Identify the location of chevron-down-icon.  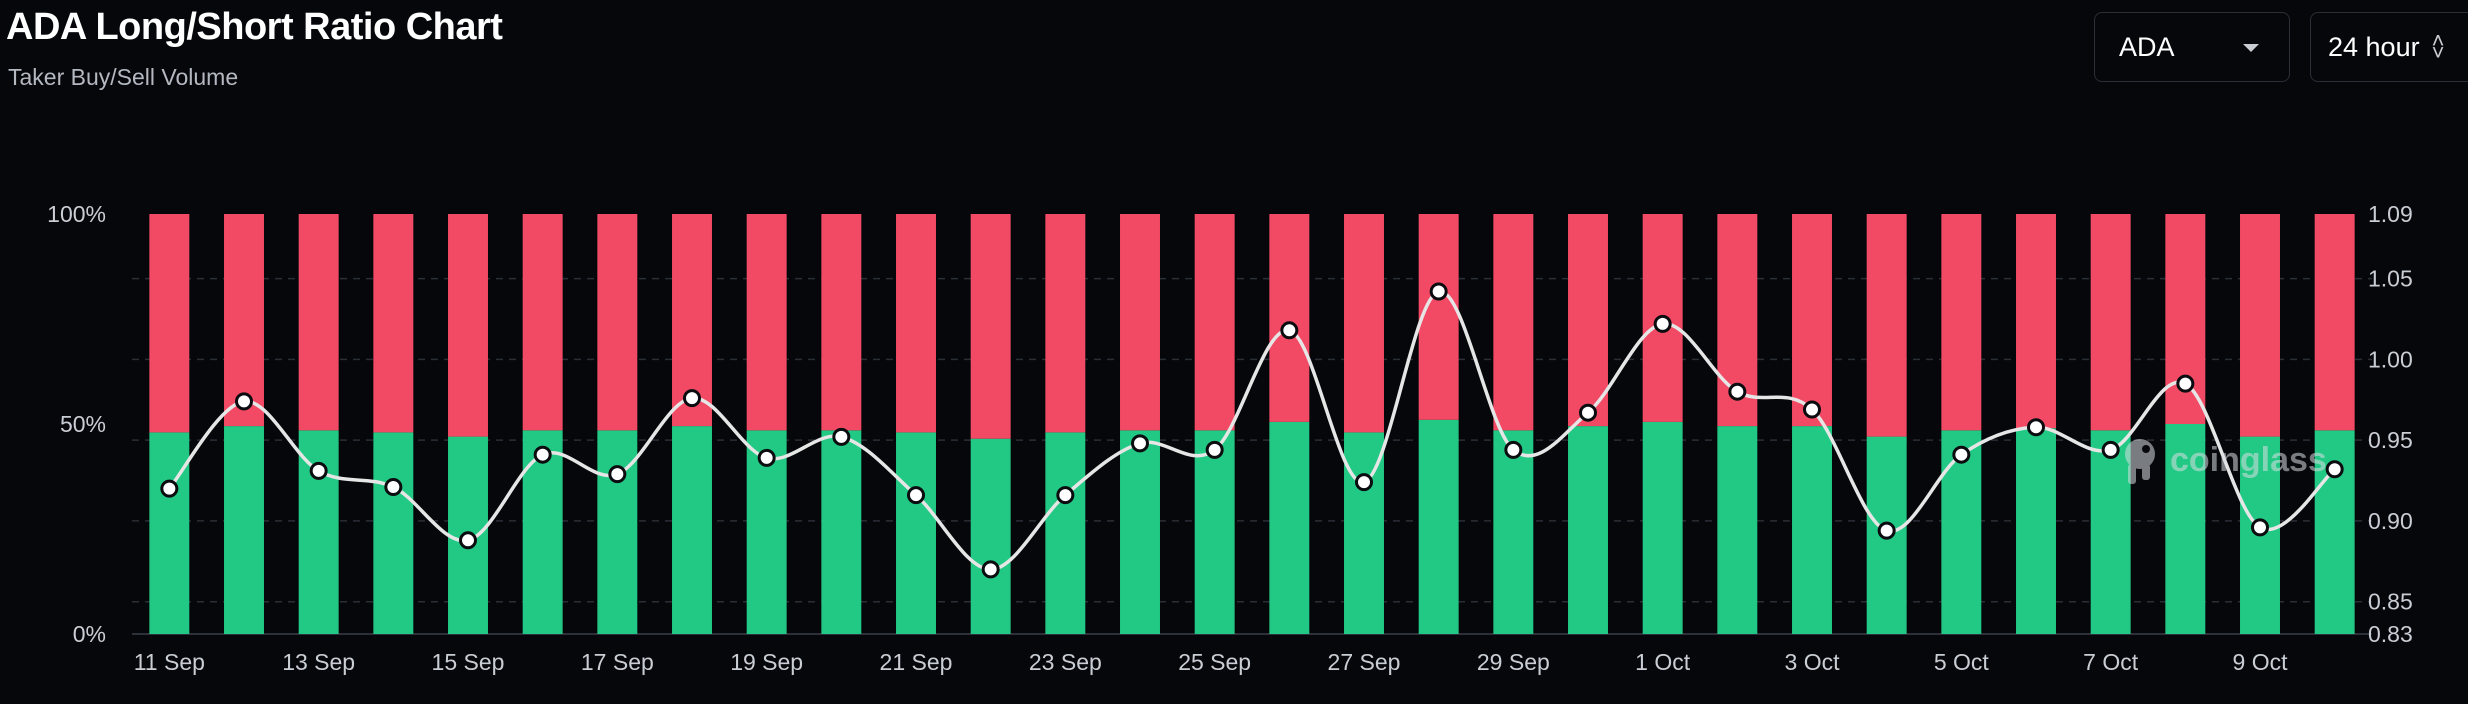
(2251, 48).